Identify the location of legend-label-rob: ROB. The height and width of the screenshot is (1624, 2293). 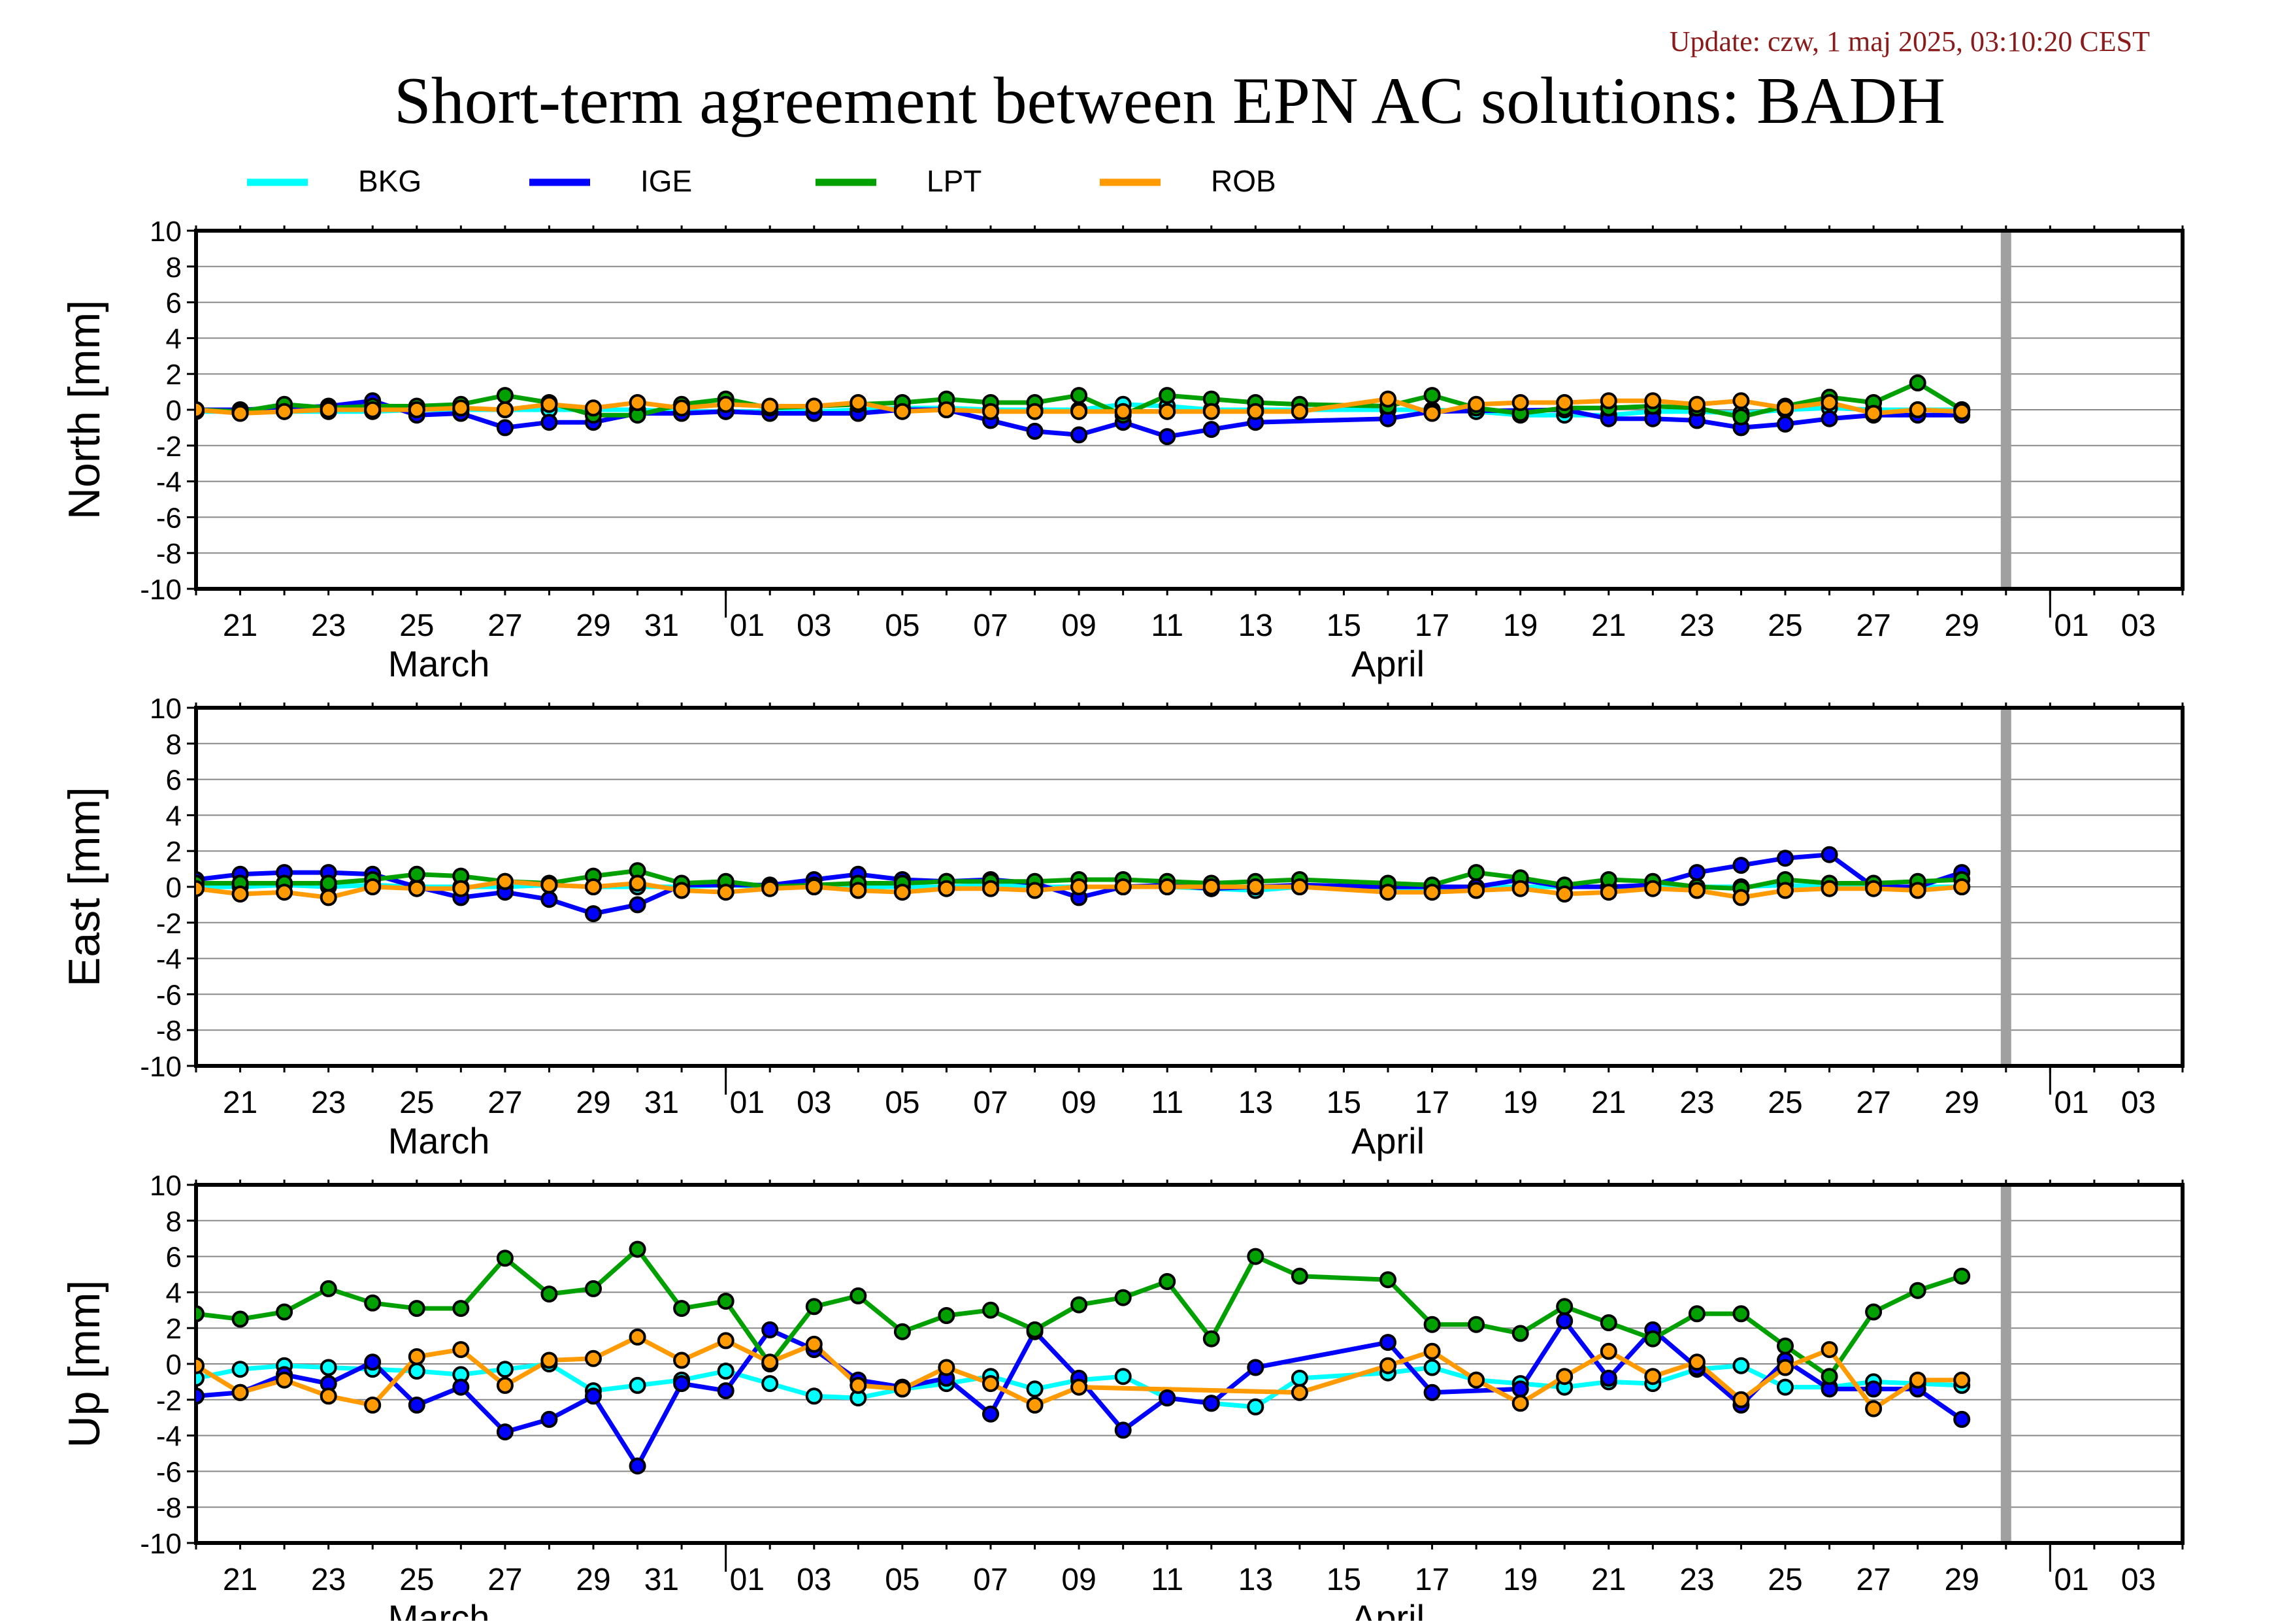
(1244, 181).